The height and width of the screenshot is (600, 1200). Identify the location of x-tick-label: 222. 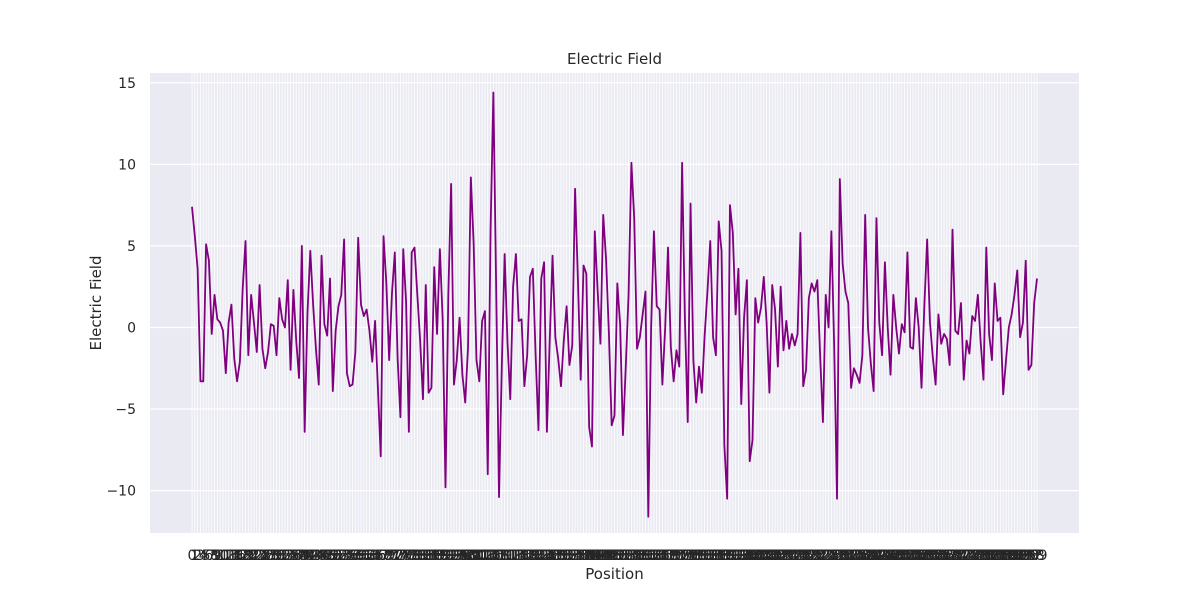
(817, 556).